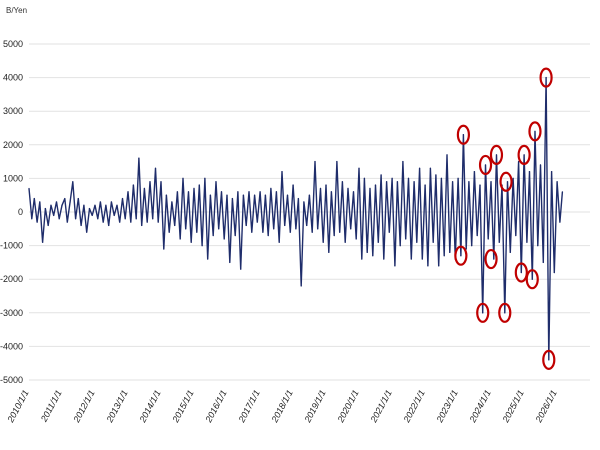 Image resolution: width=600 pixels, height=450 pixels. What do you see at coordinates (150, 406) in the screenshot?
I see `x-tick-label: 2014/1/1` at bounding box center [150, 406].